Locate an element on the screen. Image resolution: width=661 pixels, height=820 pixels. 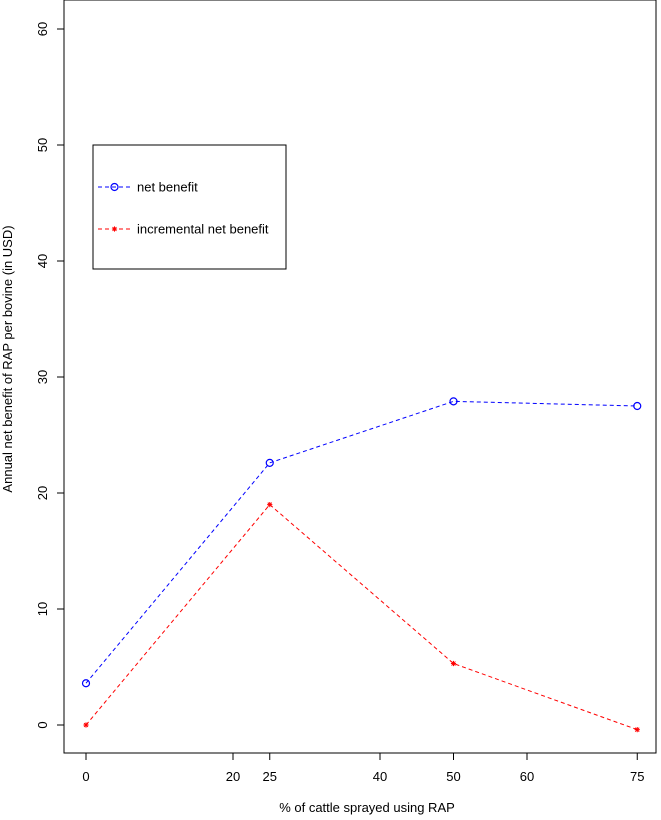
x-tick-label: 40 is located at coordinates (380, 776).